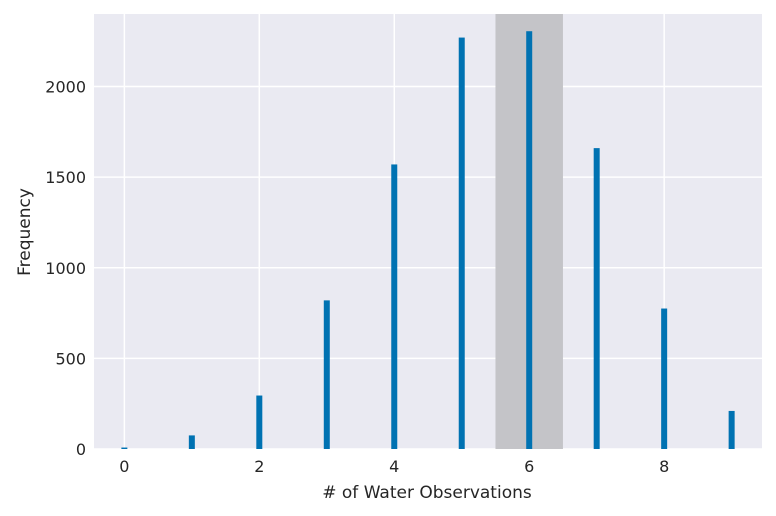  I want to click on y-tick-labels: 0 500 1000 1500 2000, so click(65, 269).